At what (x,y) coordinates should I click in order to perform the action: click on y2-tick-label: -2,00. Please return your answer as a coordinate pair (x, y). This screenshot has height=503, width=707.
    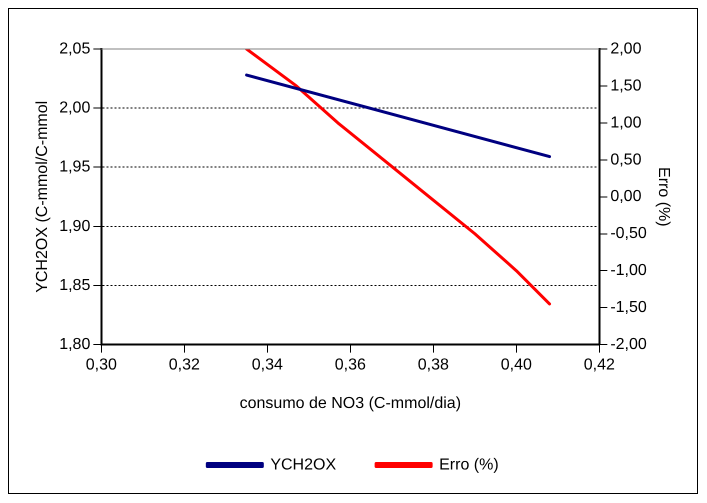
    Looking at the image, I should click on (628, 345).